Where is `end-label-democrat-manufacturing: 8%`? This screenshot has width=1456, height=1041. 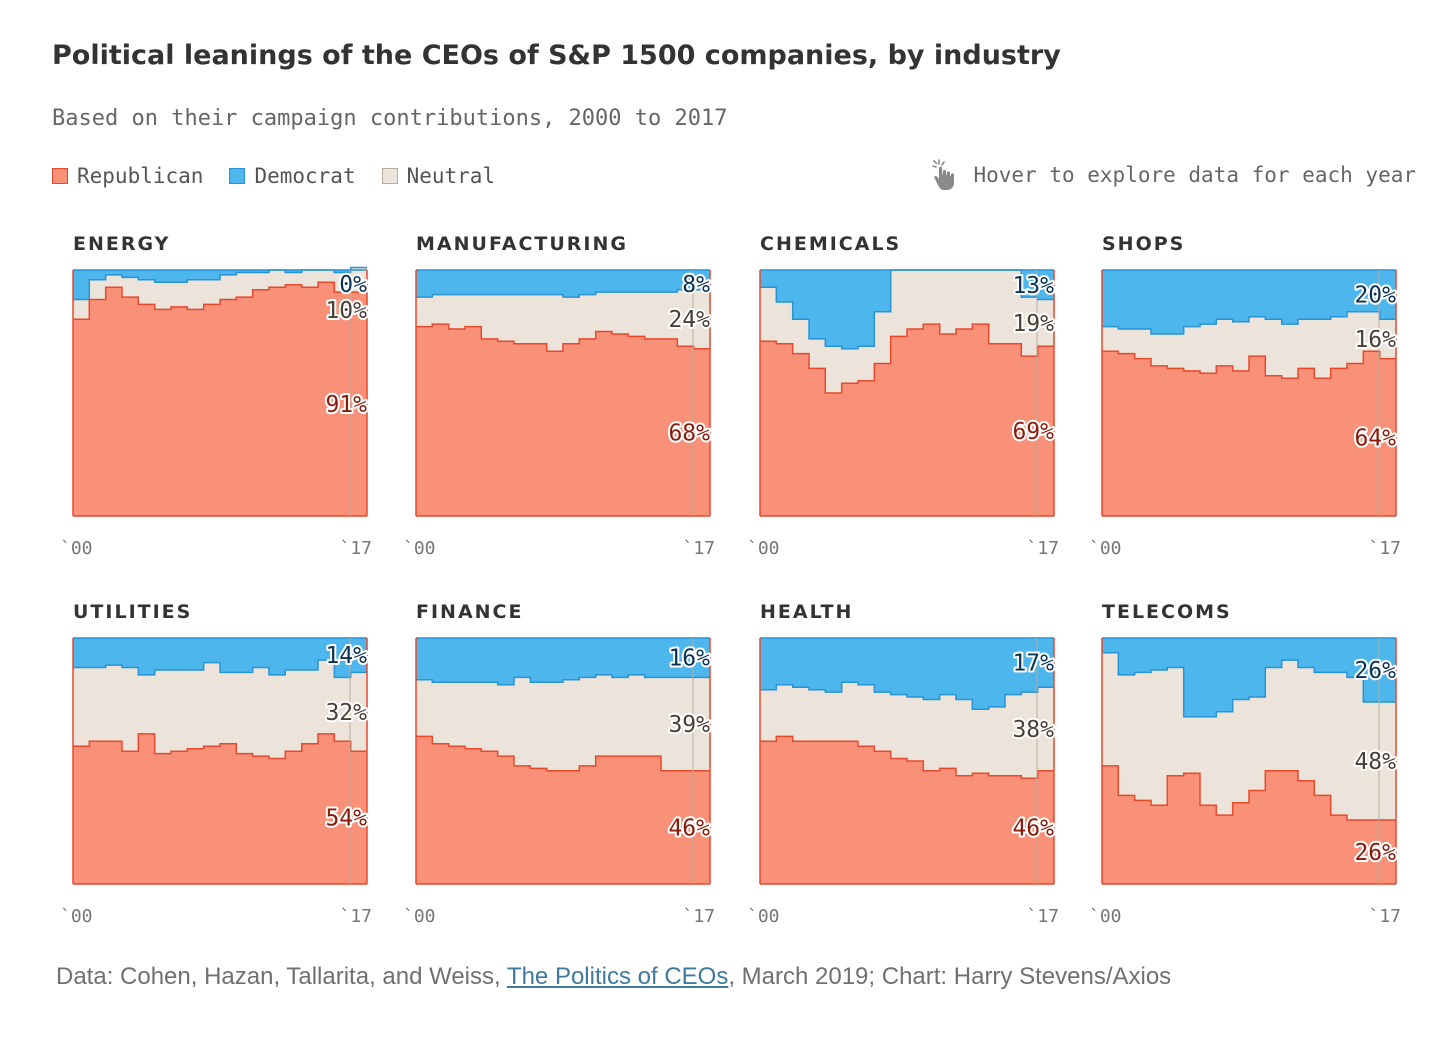 end-label-democrat-manufacturing: 8% is located at coordinates (696, 285).